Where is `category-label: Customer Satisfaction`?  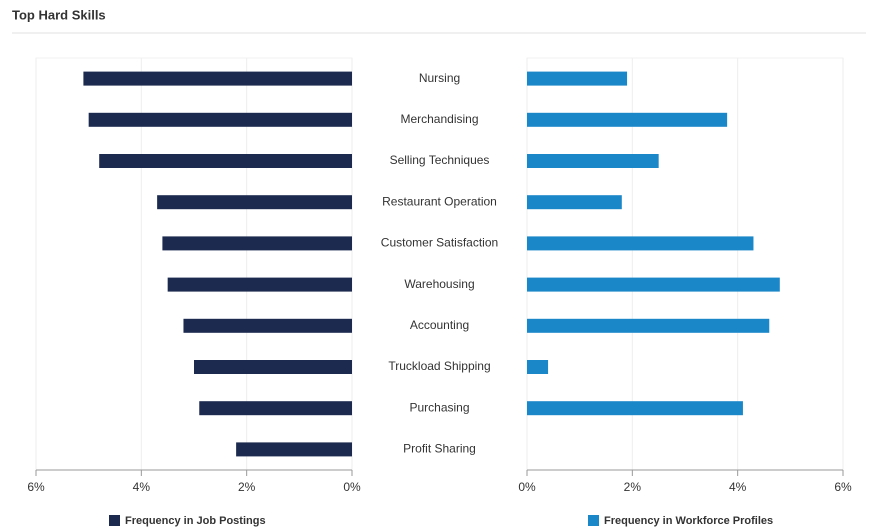 category-label: Customer Satisfaction is located at coordinates (439, 243).